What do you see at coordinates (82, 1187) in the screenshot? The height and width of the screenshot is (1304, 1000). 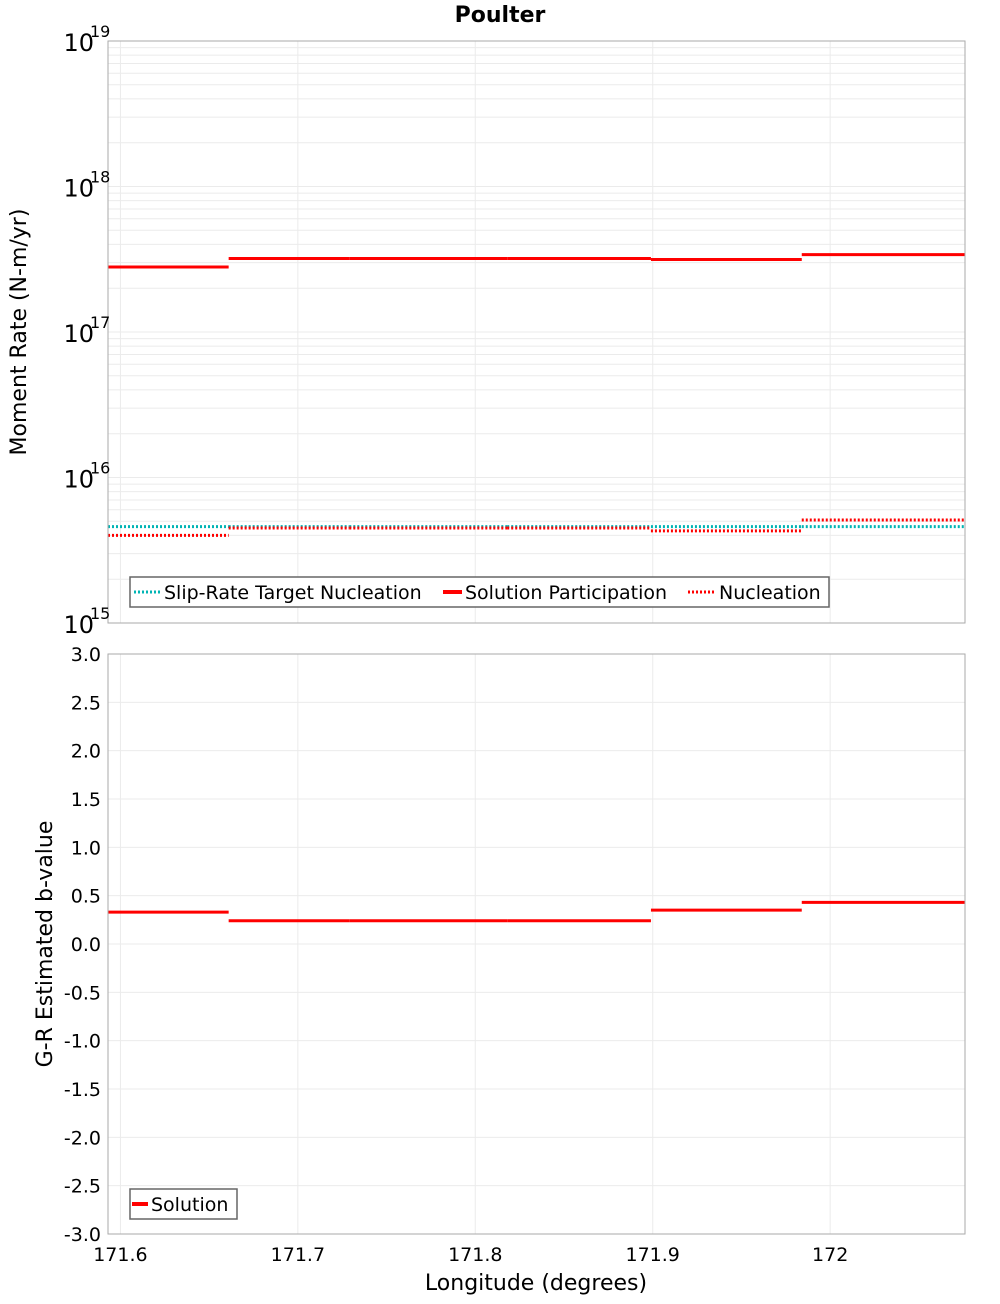 I see `y-tick-label: -2.5` at bounding box center [82, 1187].